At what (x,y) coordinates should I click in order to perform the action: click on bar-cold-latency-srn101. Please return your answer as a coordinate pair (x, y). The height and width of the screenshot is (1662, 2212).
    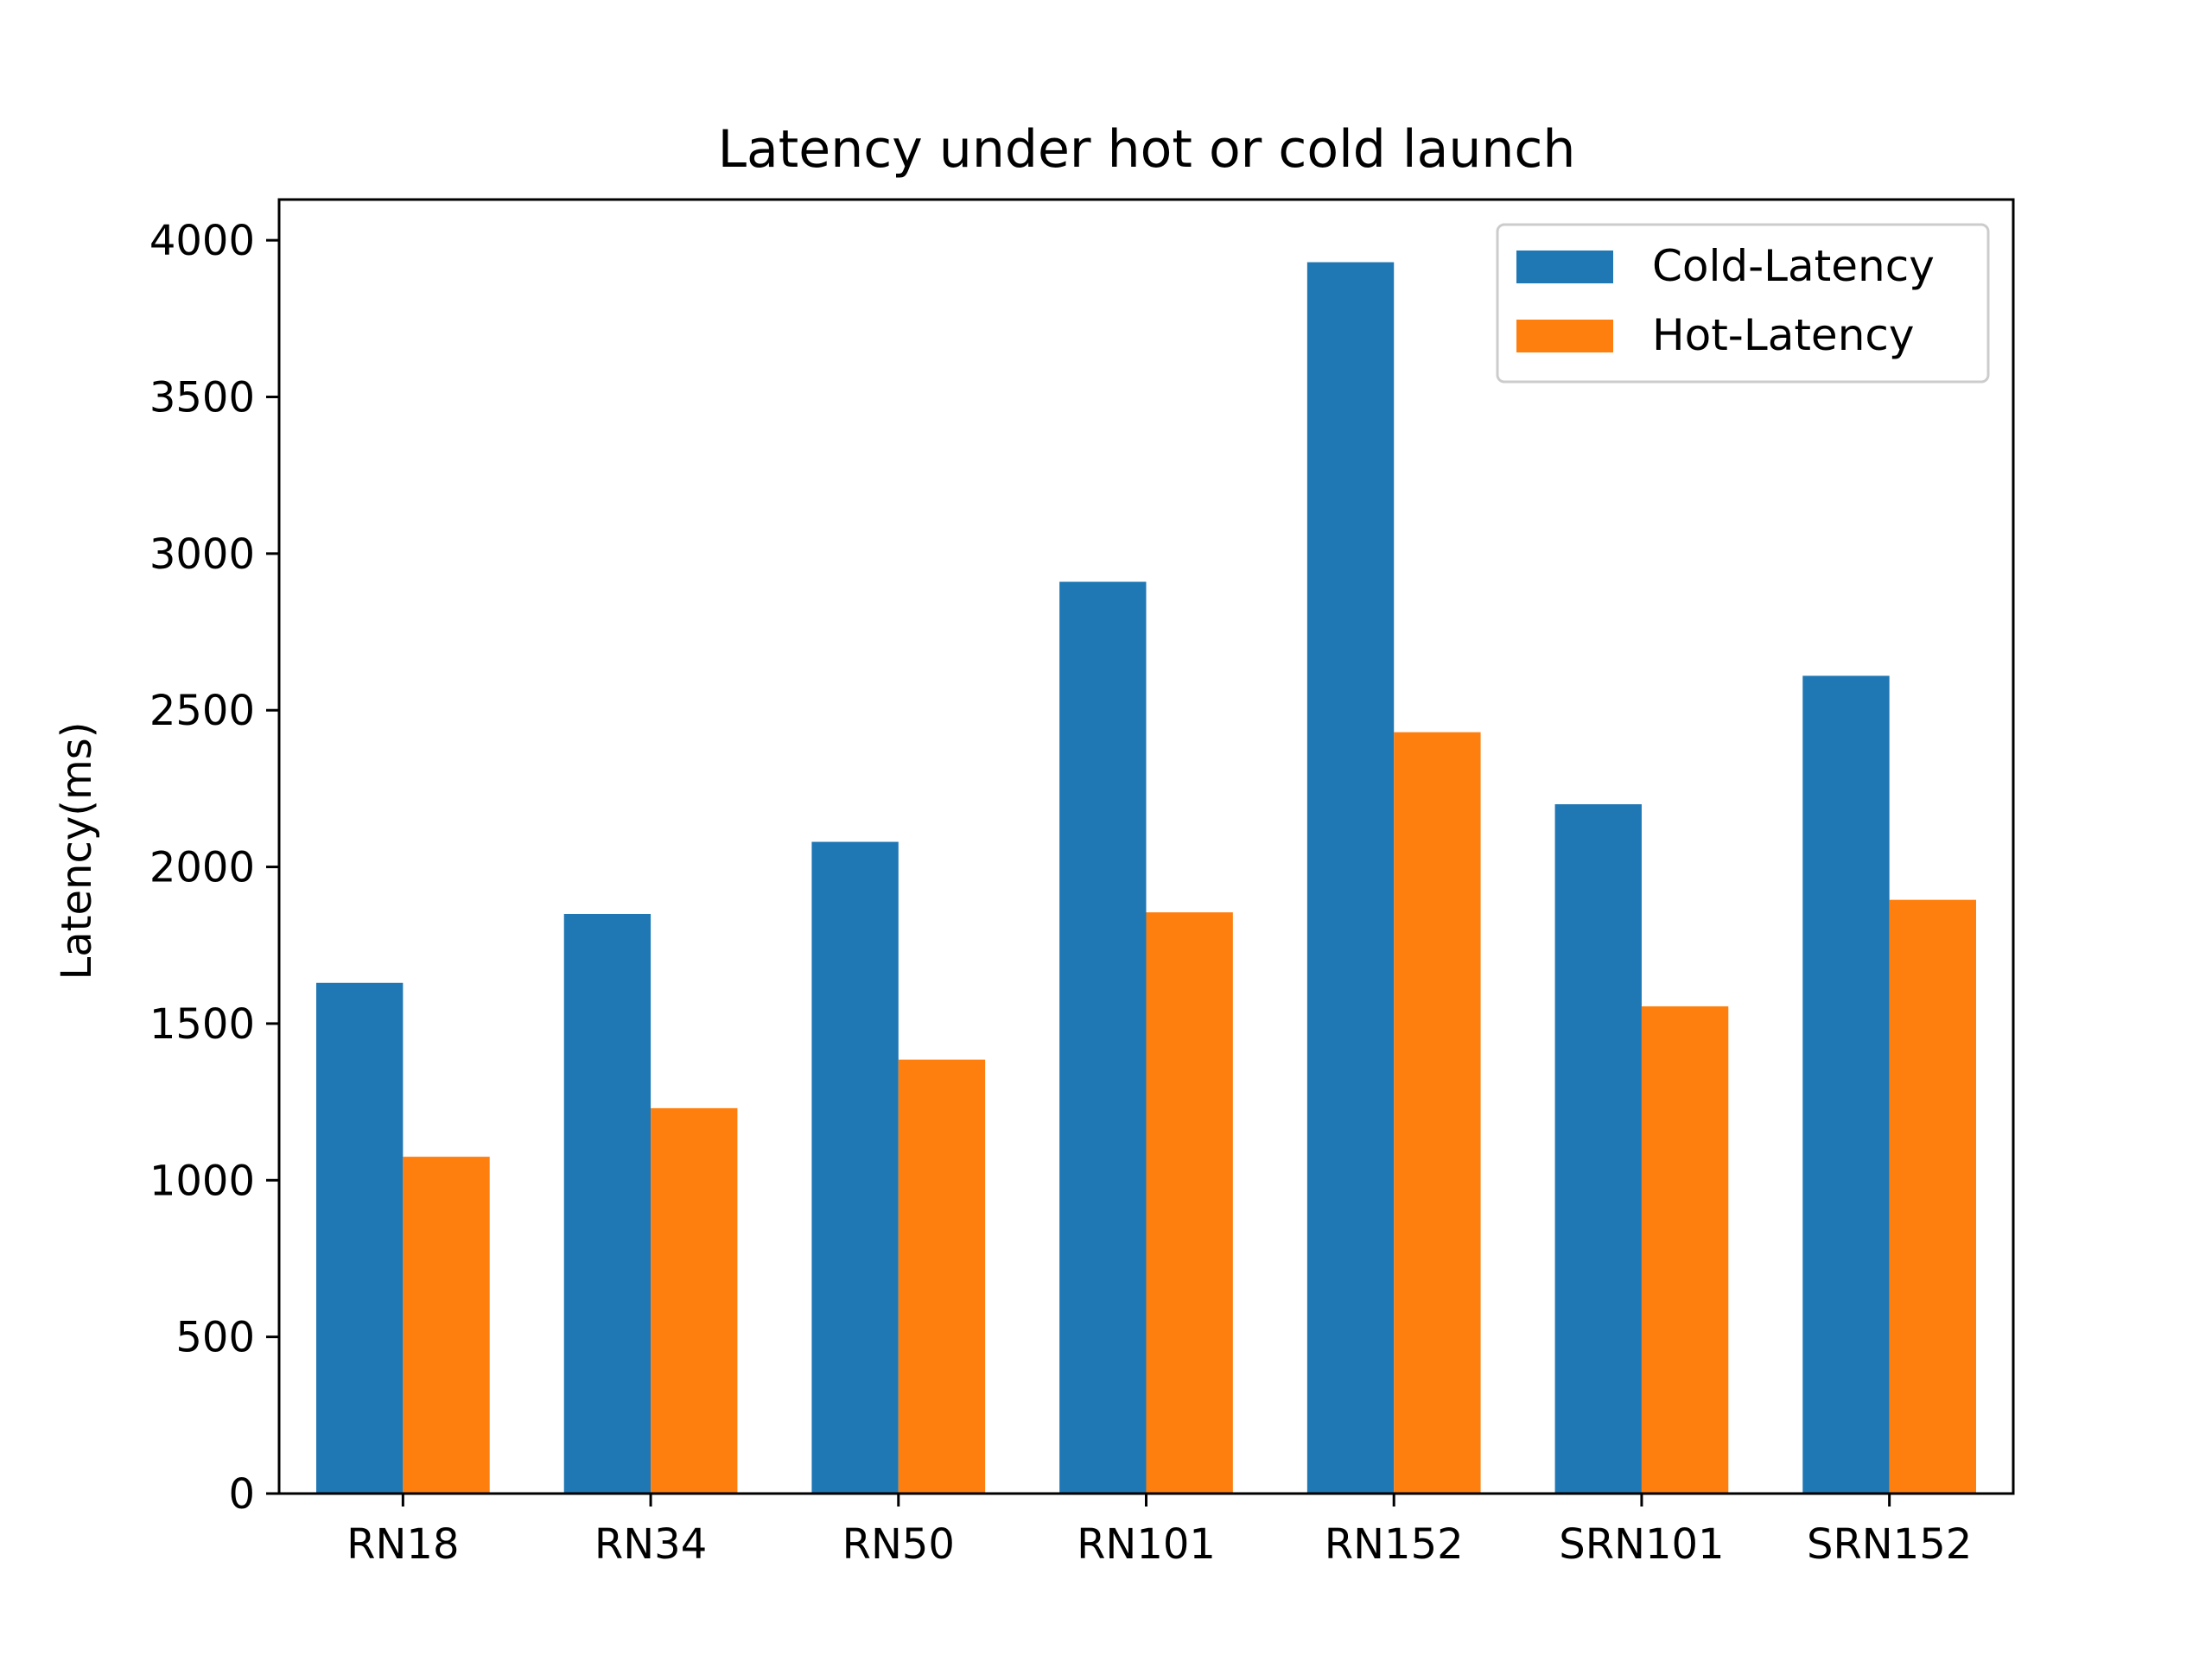
    Looking at the image, I should click on (1598, 1149).